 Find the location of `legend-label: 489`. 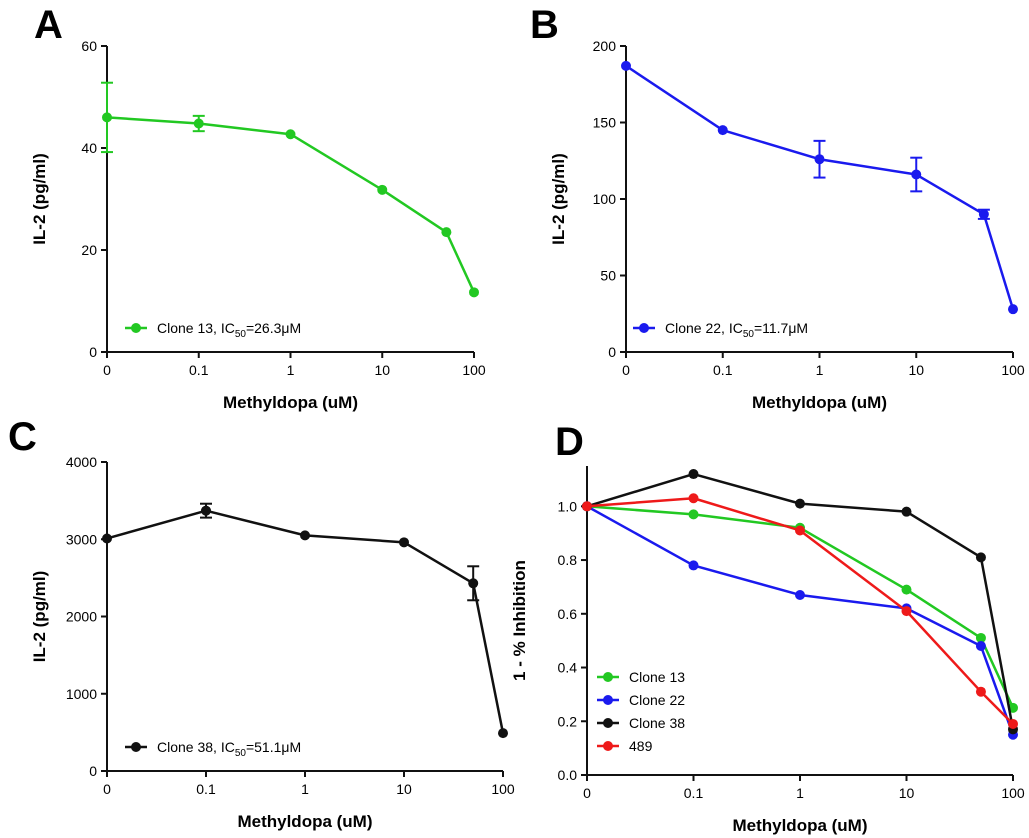

legend-label: 489 is located at coordinates (641, 746).